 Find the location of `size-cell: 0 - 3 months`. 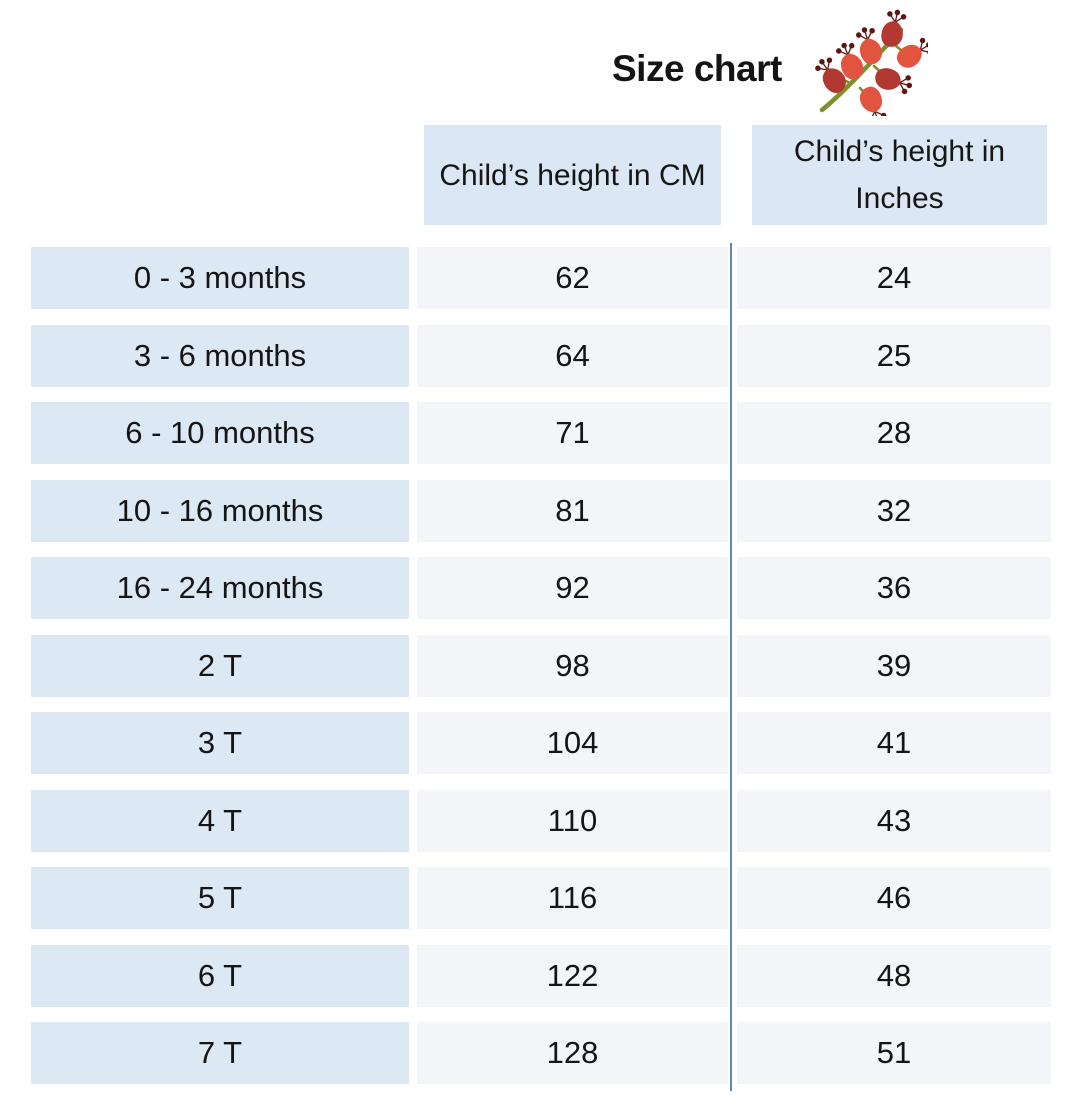

size-cell: 0 - 3 months is located at coordinates (220, 278).